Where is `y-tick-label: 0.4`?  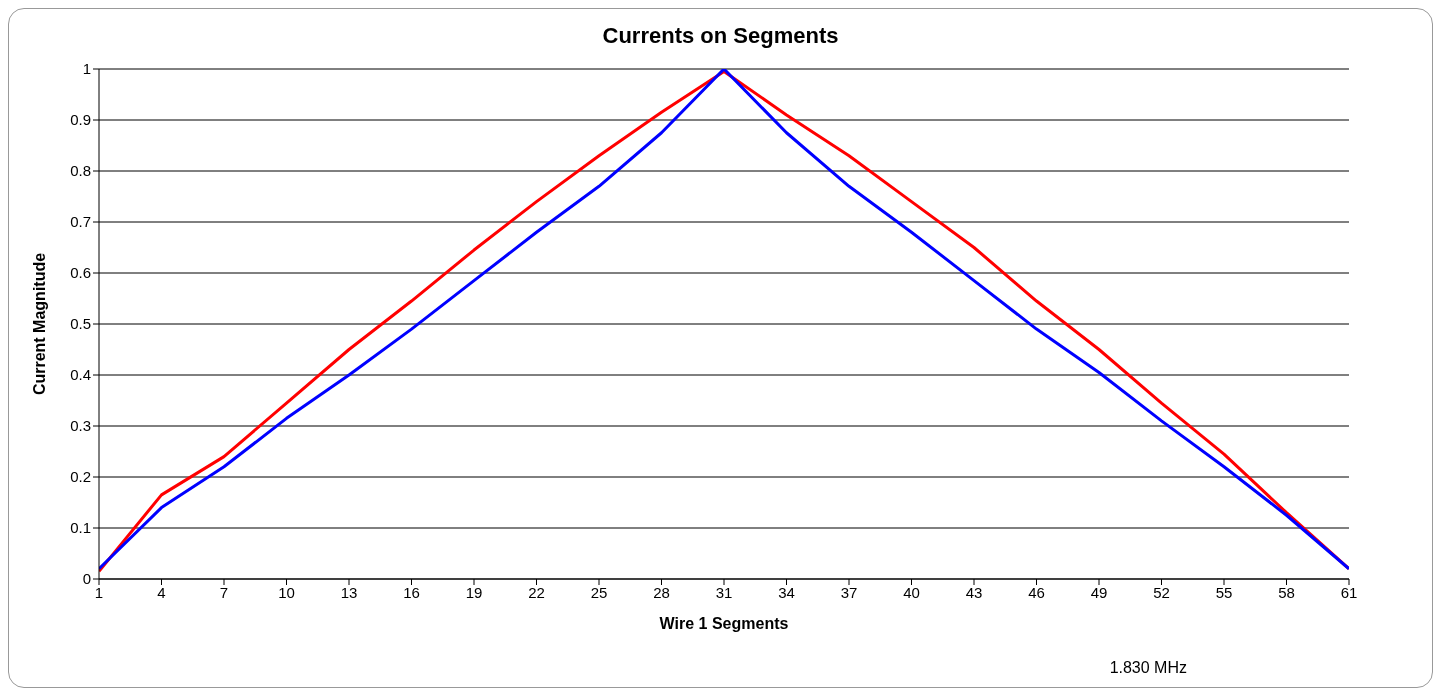
y-tick-label: 0.4 is located at coordinates (80, 375).